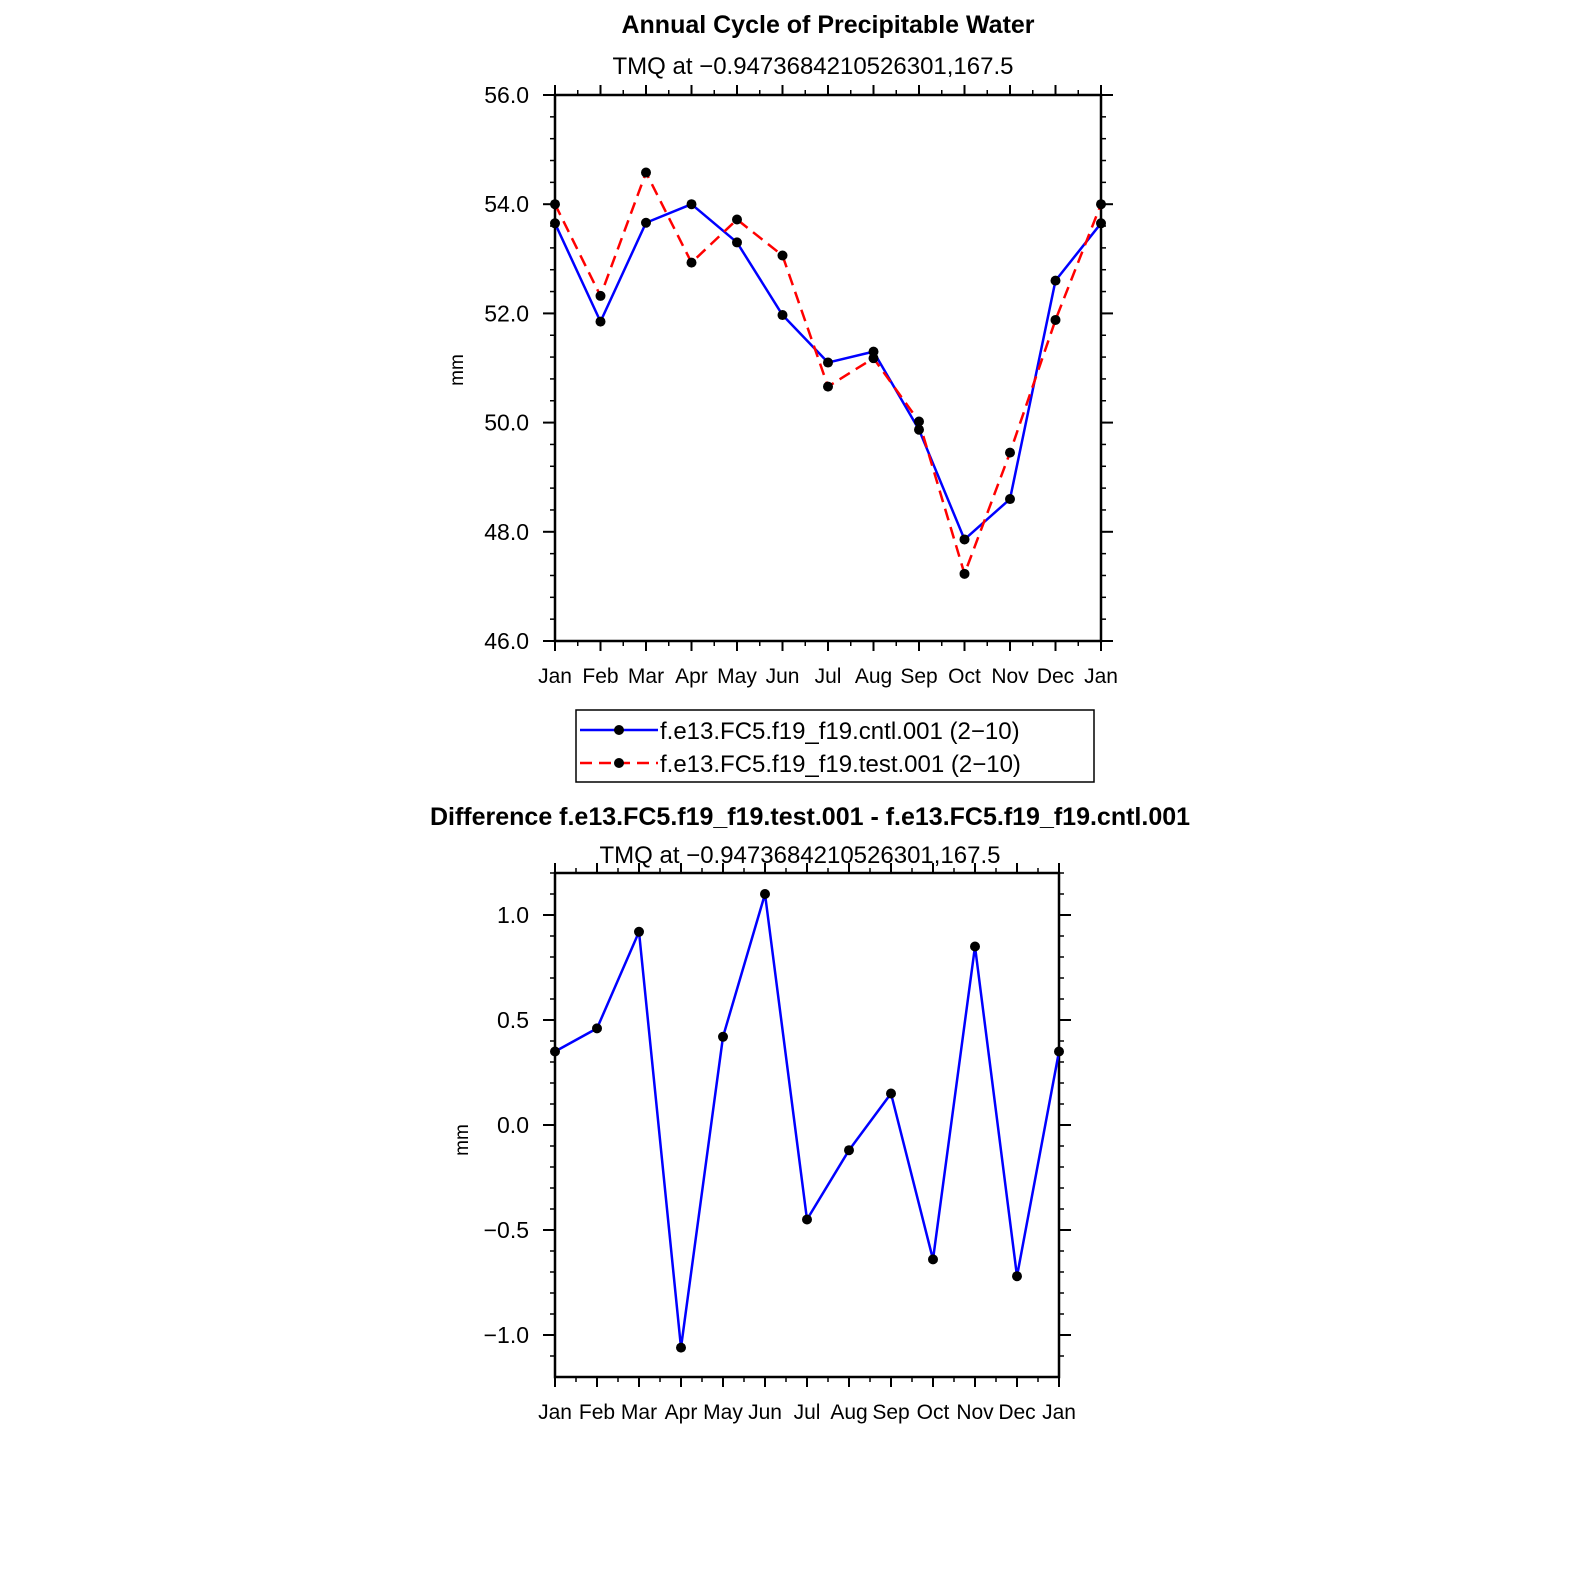  Describe the element at coordinates (506, 313) in the screenshot. I see `y-tick-label: 52.0` at that location.